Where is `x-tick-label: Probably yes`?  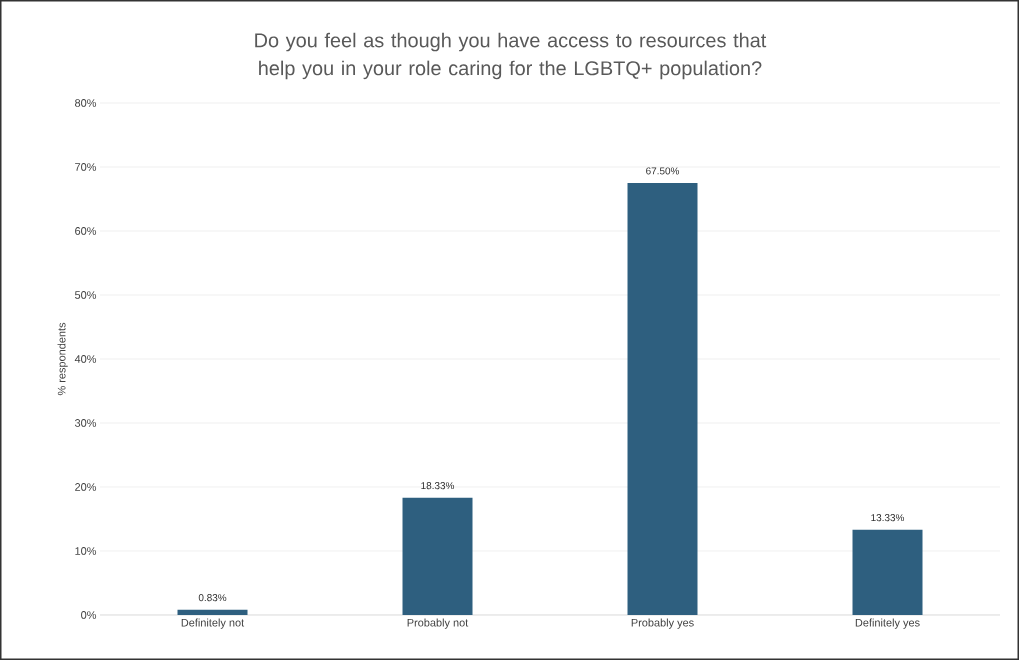
x-tick-label: Probably yes is located at coordinates (662, 623).